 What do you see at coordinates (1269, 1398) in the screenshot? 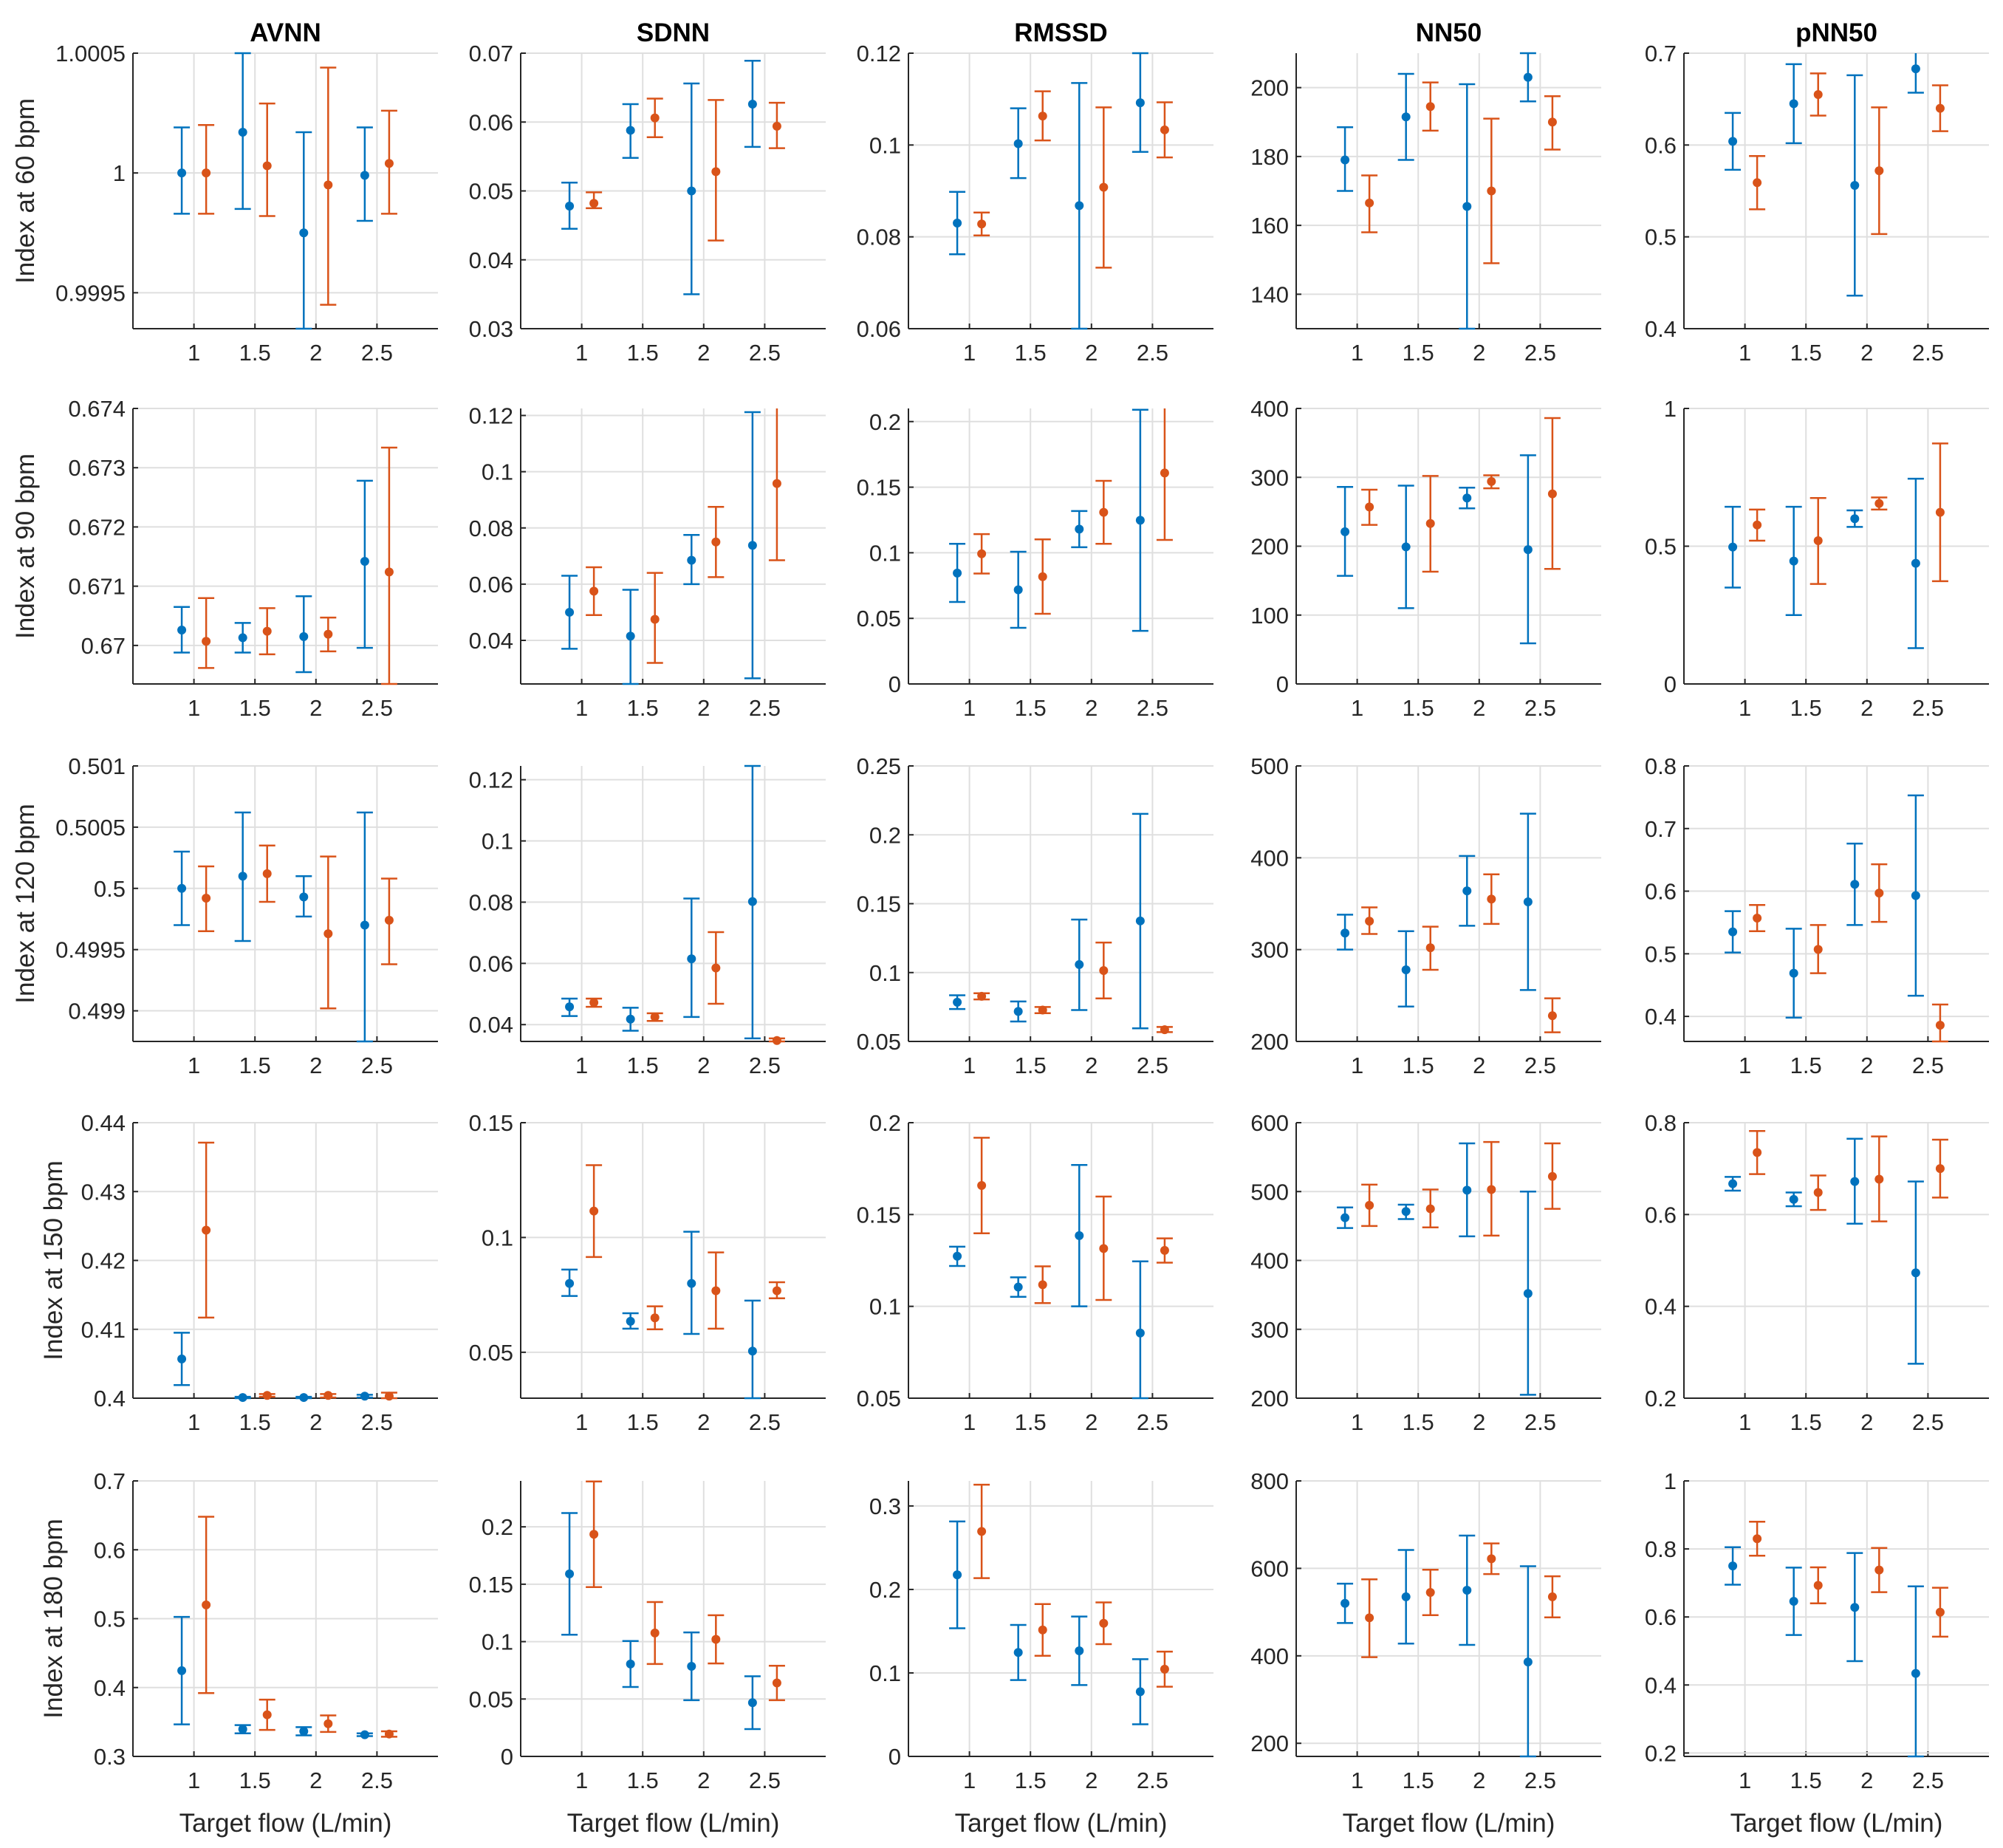
I see `y-tick-label: 200` at bounding box center [1269, 1398].